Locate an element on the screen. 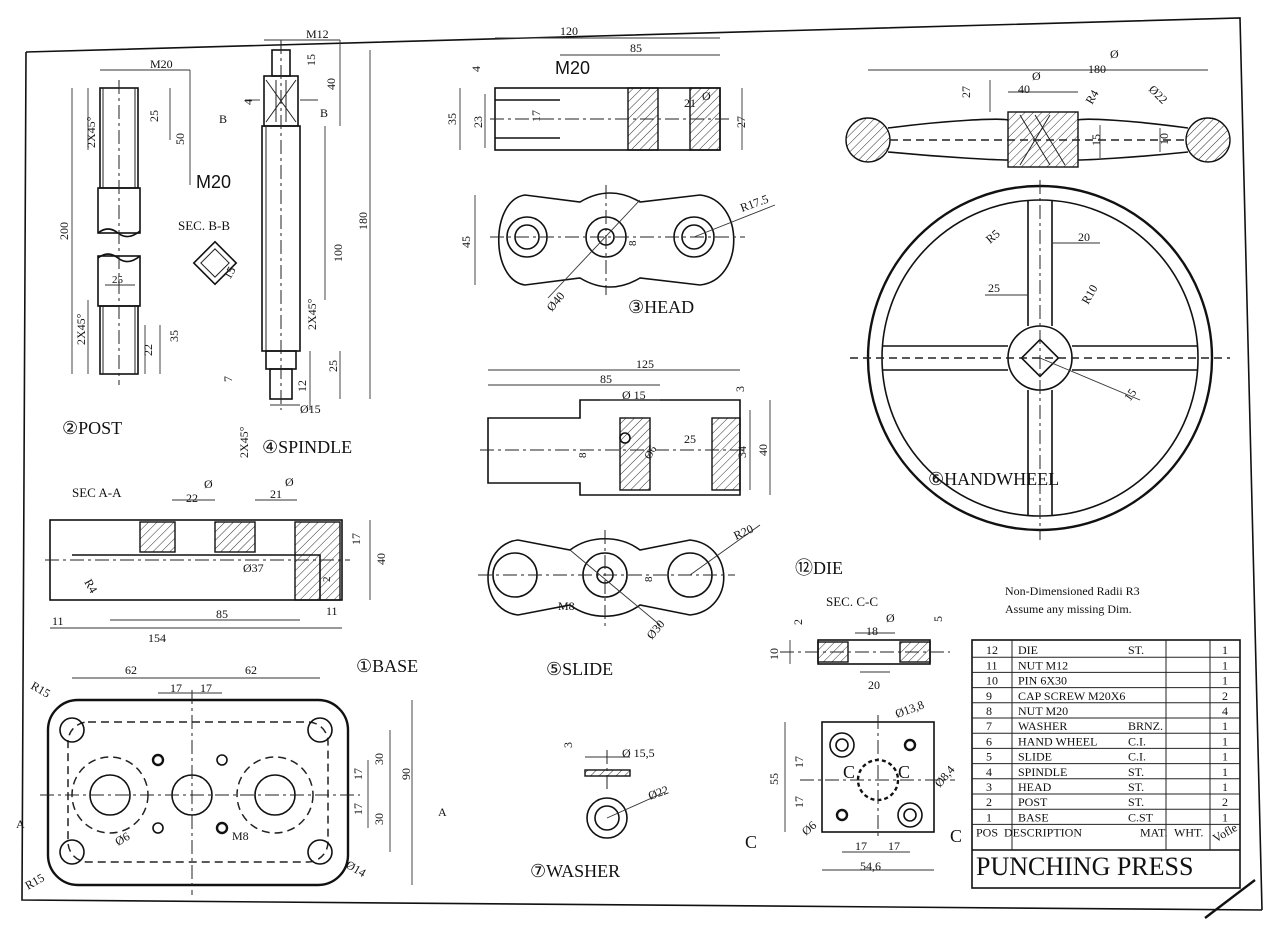 Image resolution: width=1280 pixels, height=925 pixels. bom-pos: 11 is located at coordinates (992, 665).